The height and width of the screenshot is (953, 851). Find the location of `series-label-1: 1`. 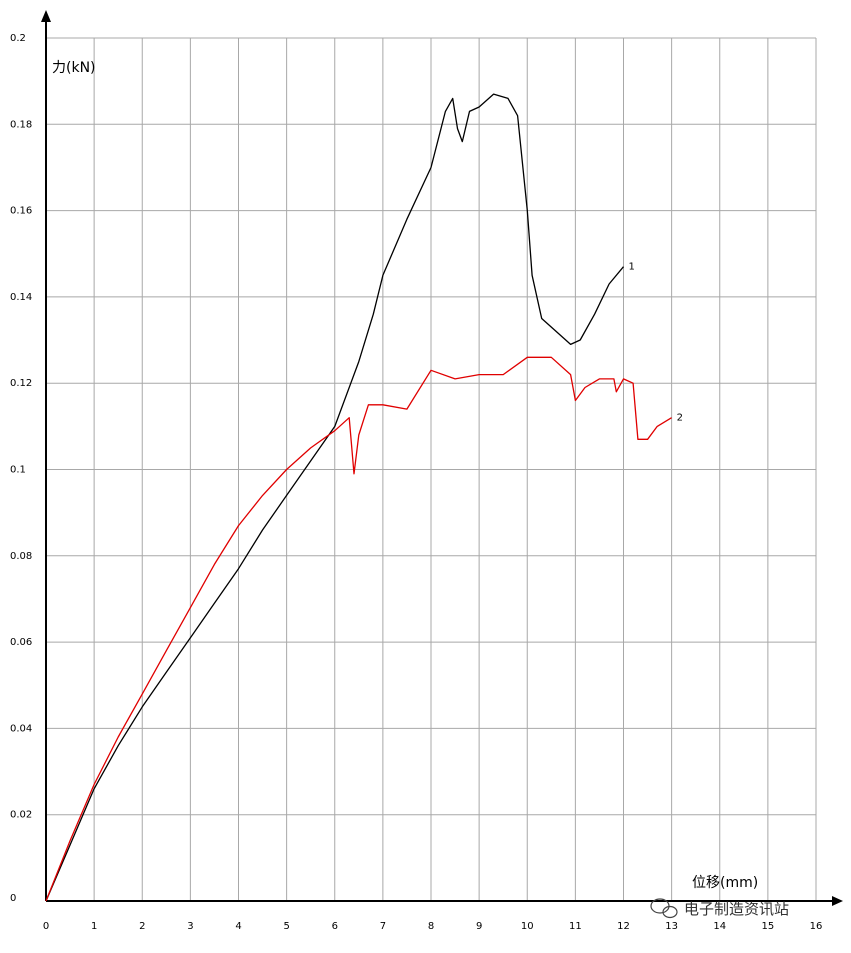

series-label-1: 1 is located at coordinates (632, 267).